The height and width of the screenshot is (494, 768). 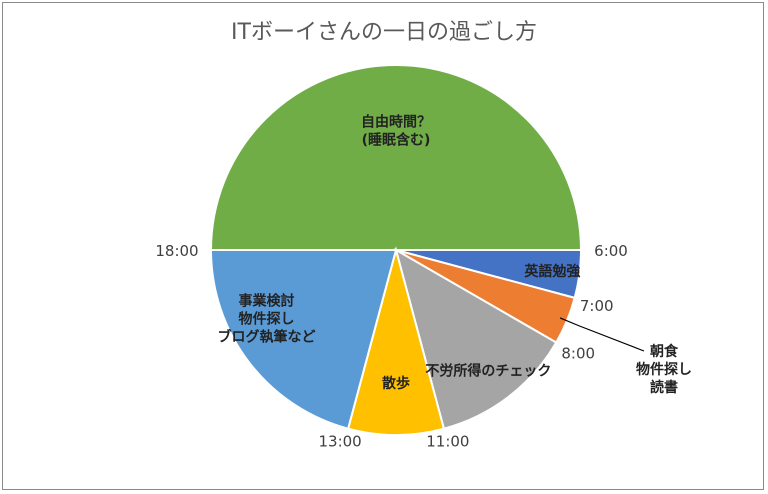 What do you see at coordinates (266, 337) in the screenshot?
I see `slice-label-5-line-2: ブログ執筆など` at bounding box center [266, 337].